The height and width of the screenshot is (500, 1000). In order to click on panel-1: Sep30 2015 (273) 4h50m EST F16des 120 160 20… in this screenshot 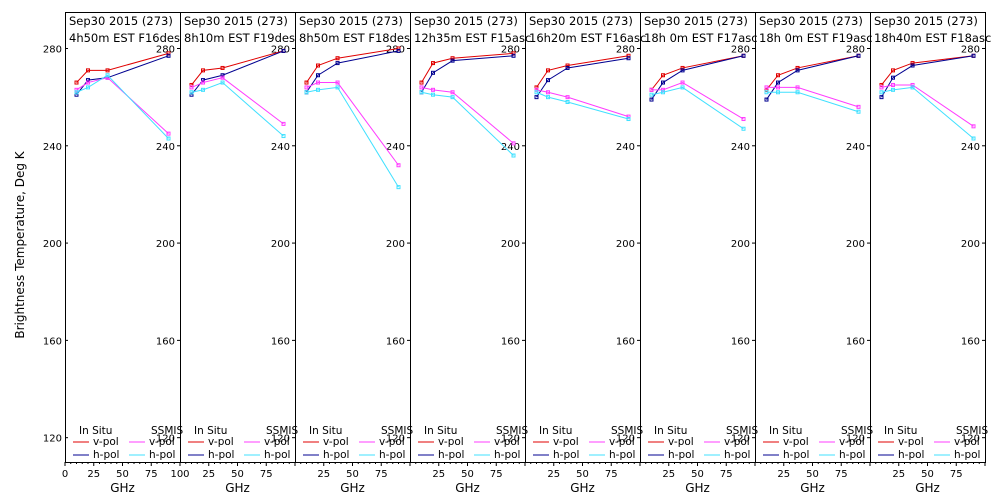, I will do `click(126, 253)`.